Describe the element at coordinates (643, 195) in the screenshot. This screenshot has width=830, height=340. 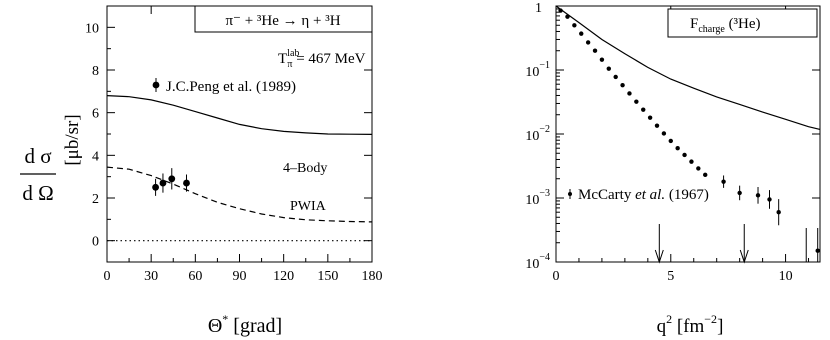
I see `right-data-legend-label: McCarty et al. (1967)` at that location.